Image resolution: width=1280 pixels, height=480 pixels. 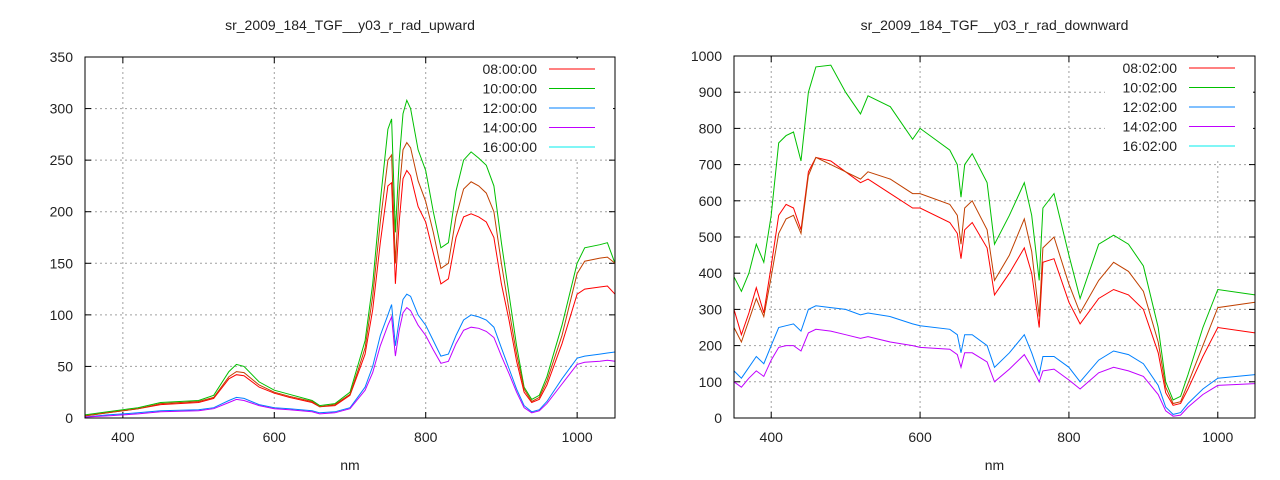 I want to click on y-tick-label: 500, so click(x=711, y=237).